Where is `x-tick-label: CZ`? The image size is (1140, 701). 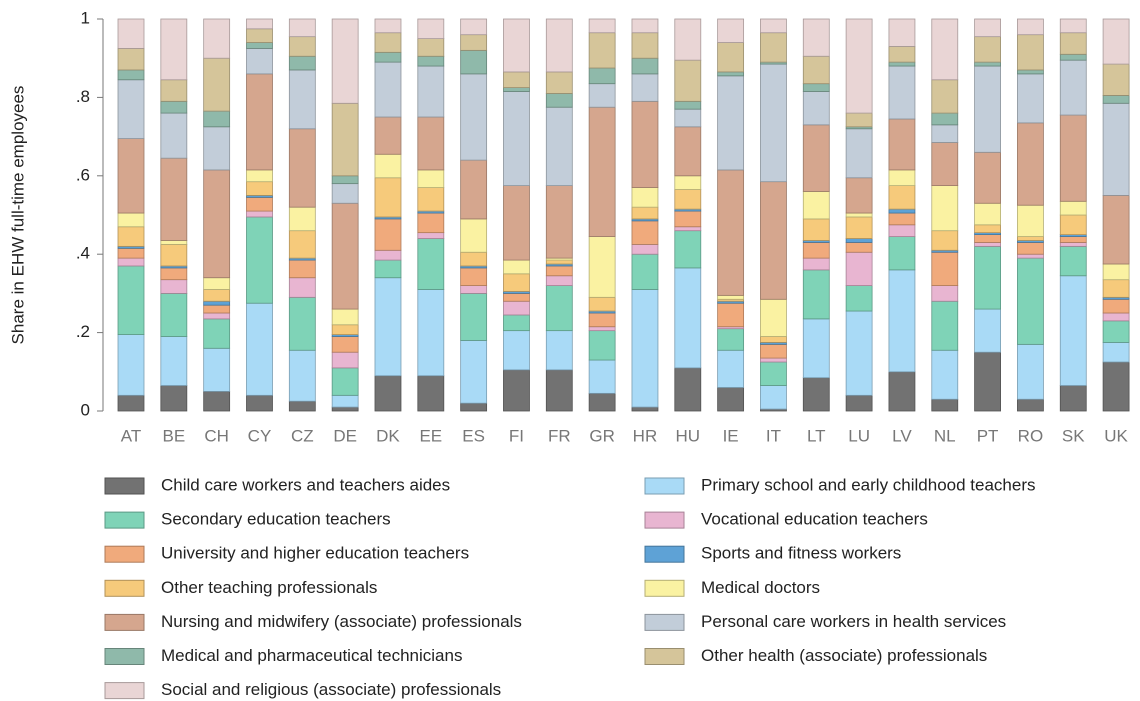
x-tick-label: CZ is located at coordinates (302, 435).